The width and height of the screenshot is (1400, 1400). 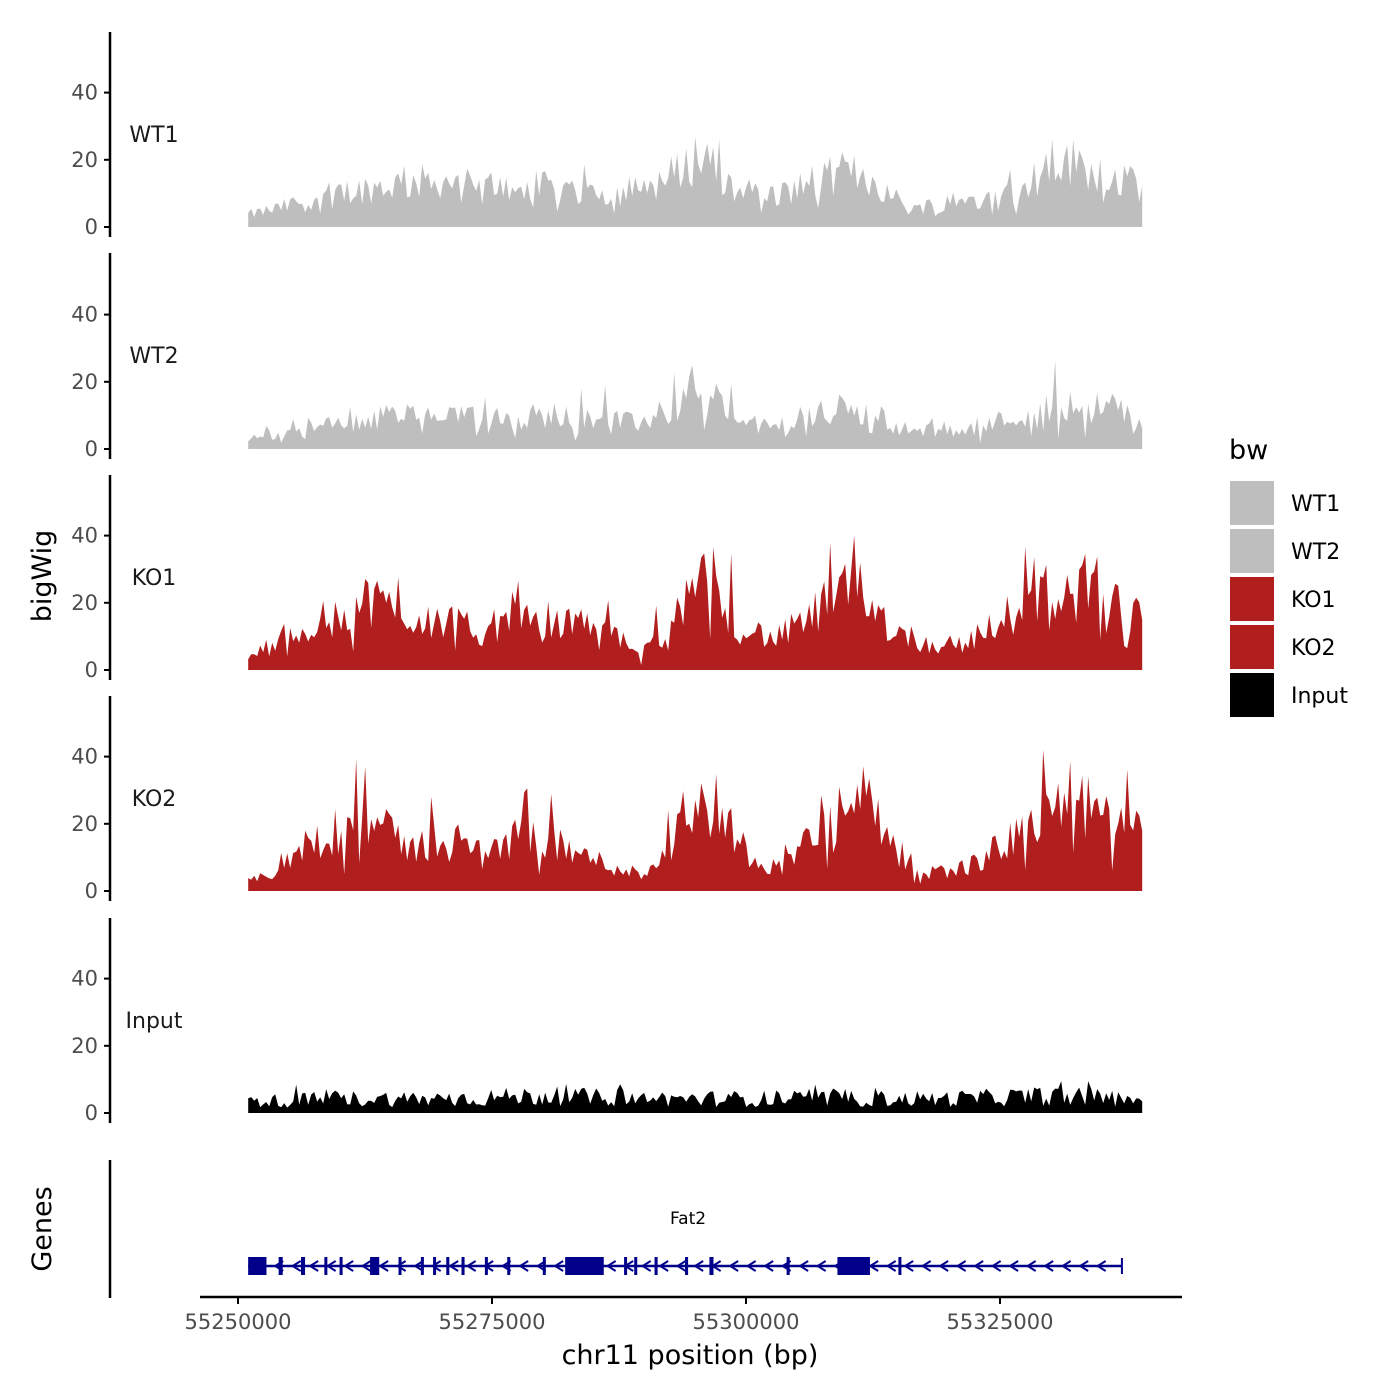 I want to click on track-label: WT1, so click(x=153, y=135).